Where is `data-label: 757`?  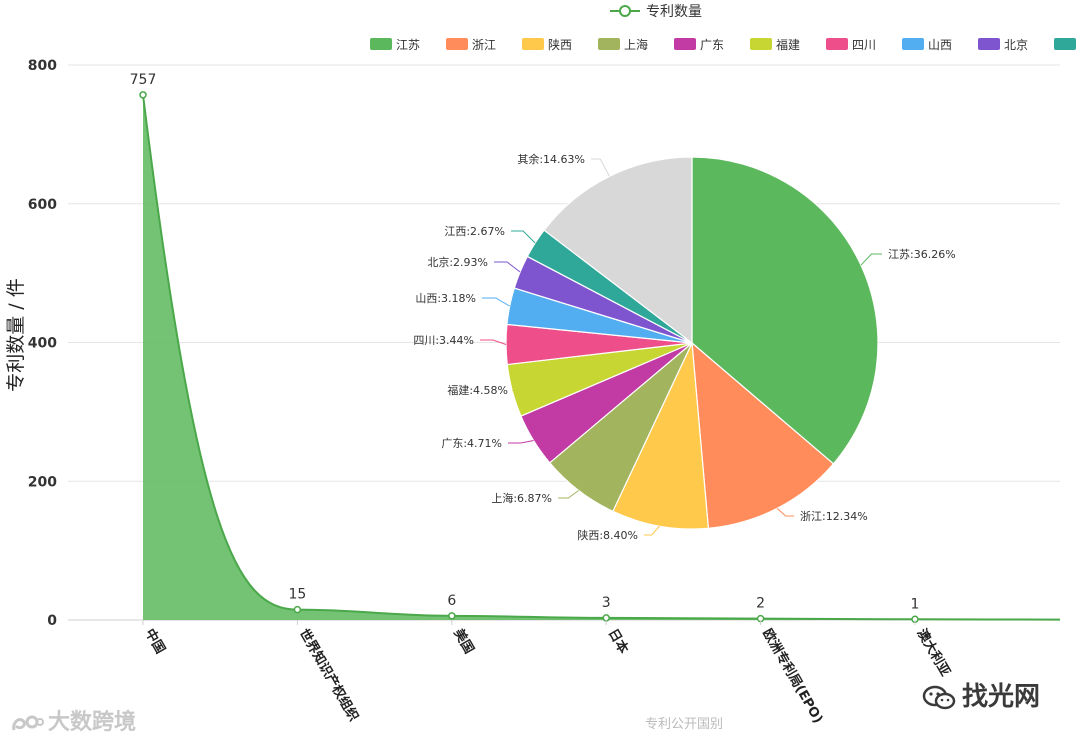 data-label: 757 is located at coordinates (143, 80).